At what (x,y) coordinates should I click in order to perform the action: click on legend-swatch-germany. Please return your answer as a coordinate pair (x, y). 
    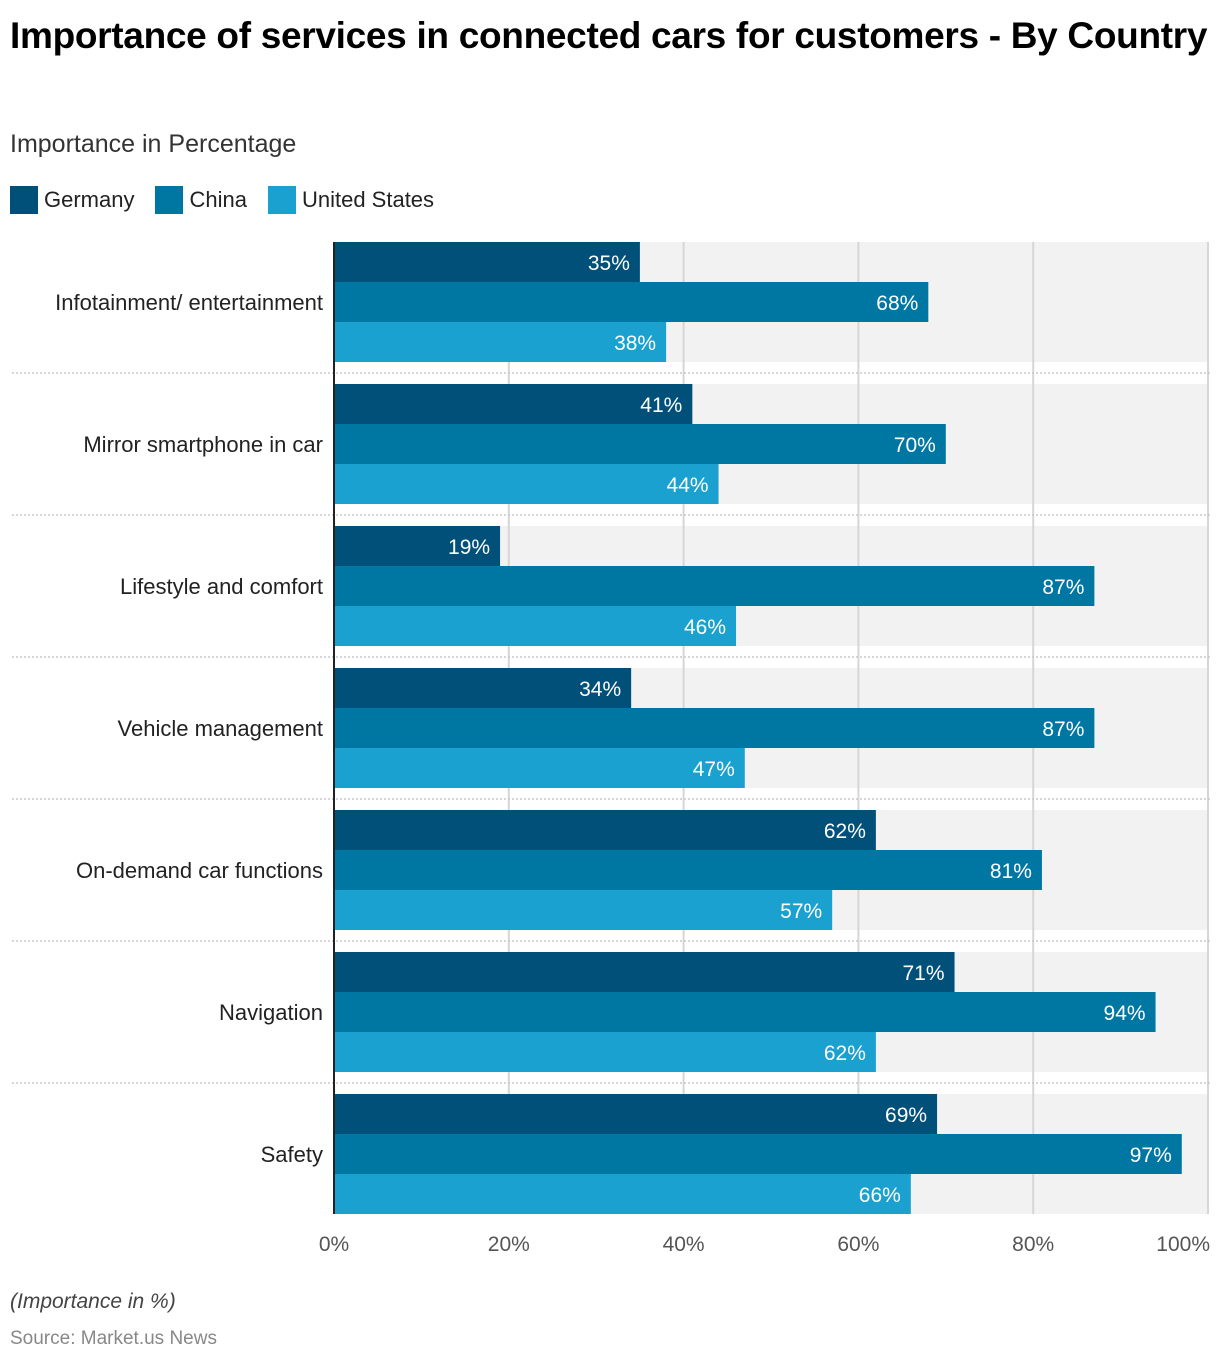
    Looking at the image, I should click on (24, 200).